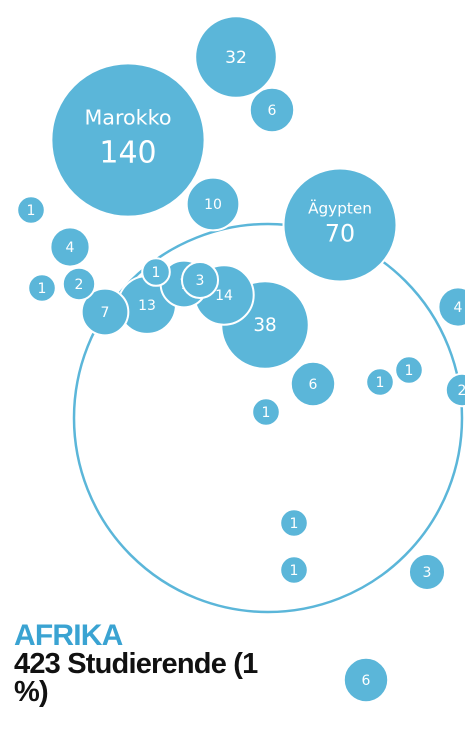  Describe the element at coordinates (264, 325) in the screenshot. I see `bubble-value: 38` at that location.